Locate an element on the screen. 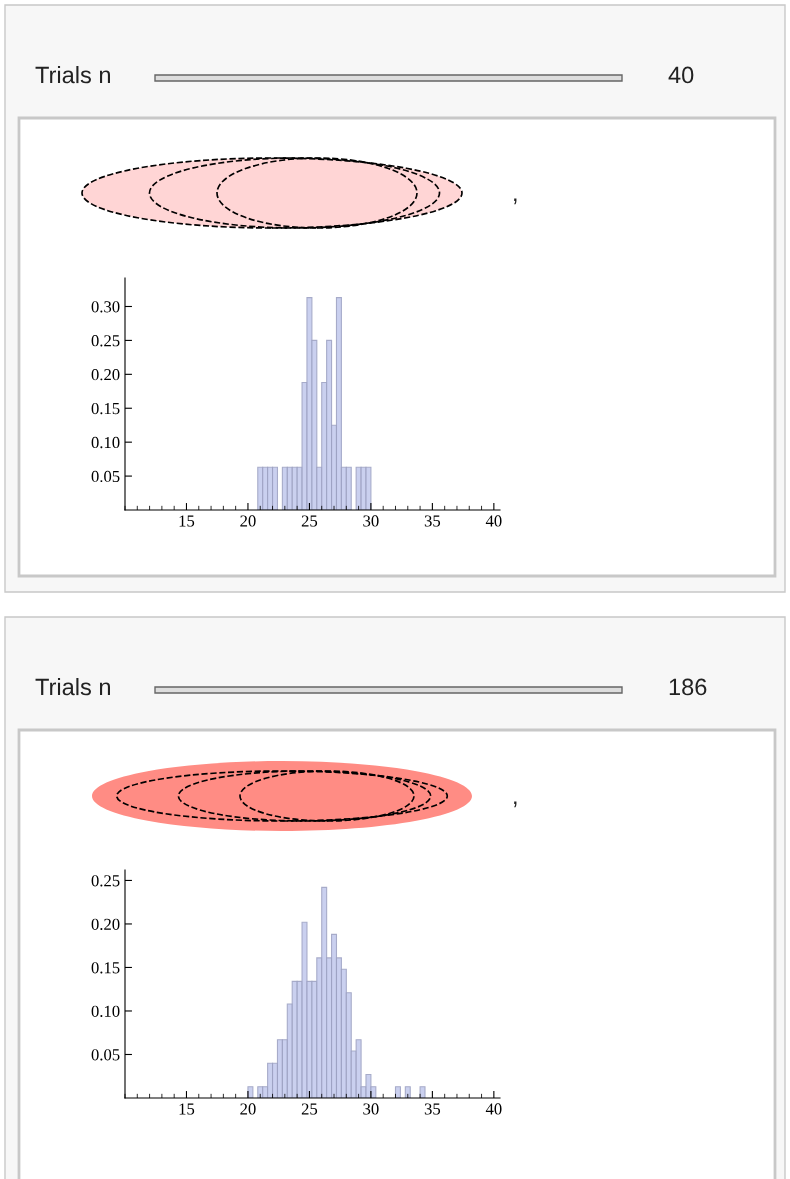  text: 186 is located at coordinates (688, 687).